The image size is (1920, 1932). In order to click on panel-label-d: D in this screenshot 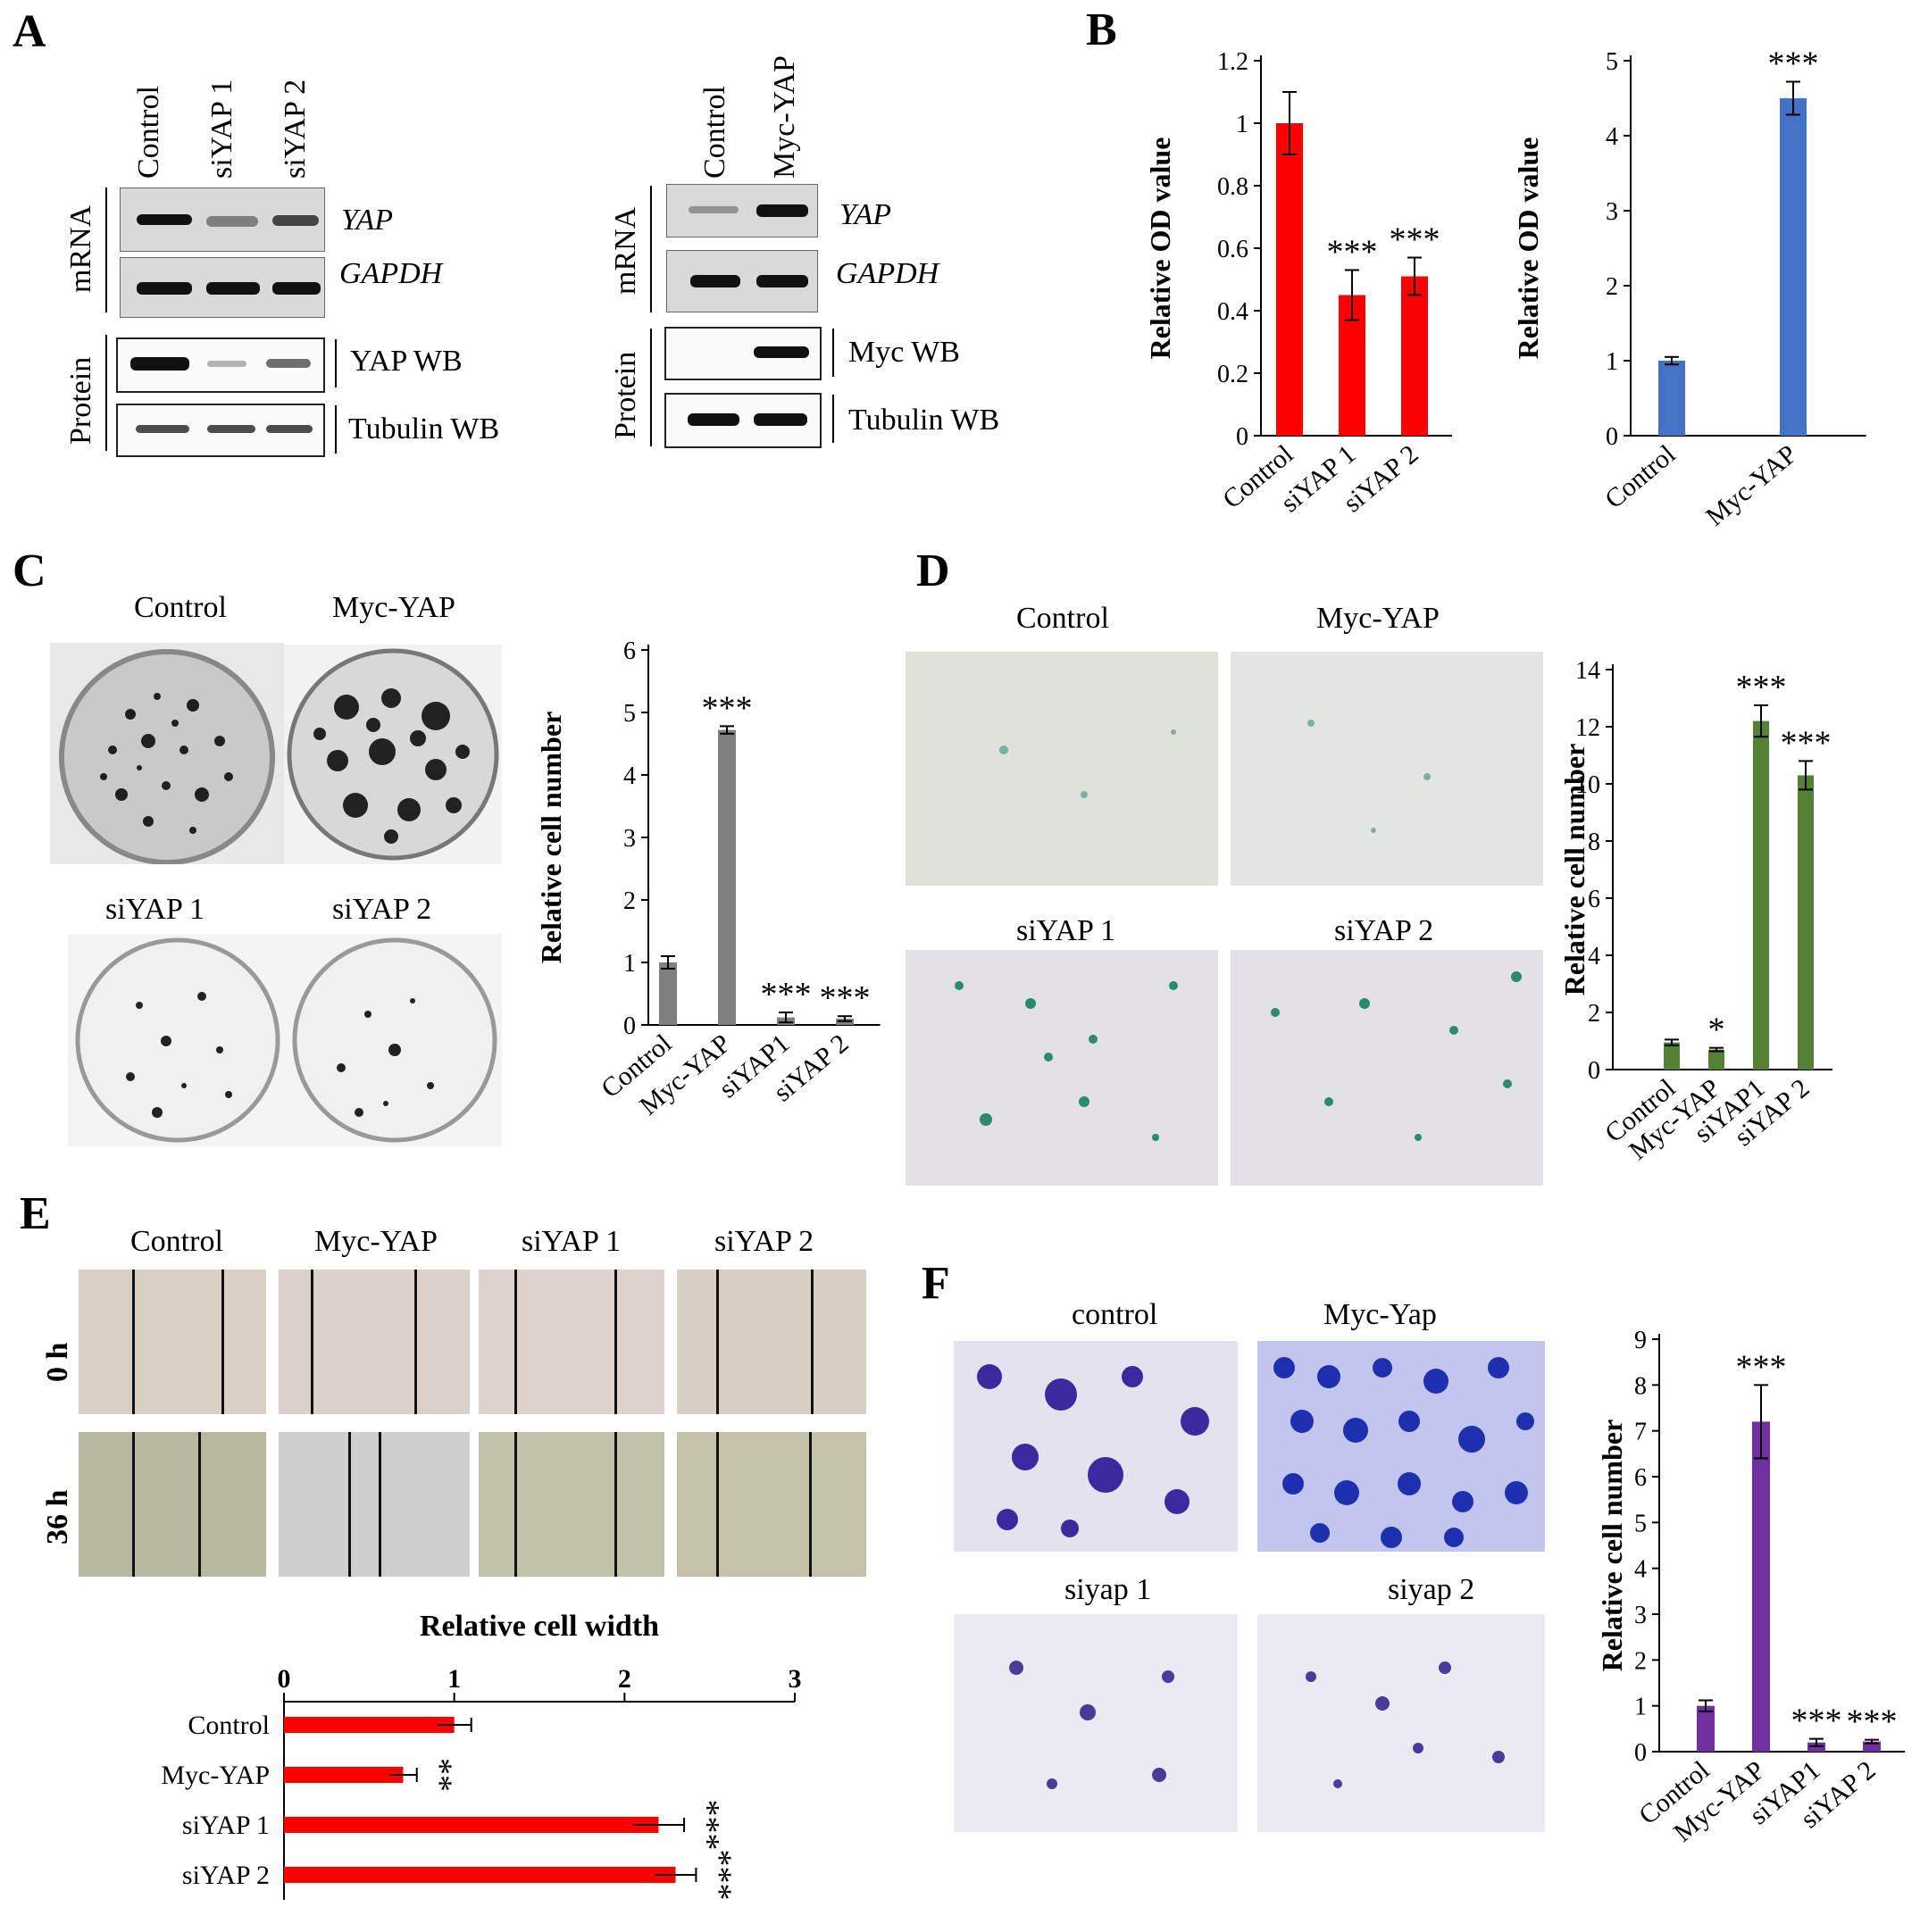, I will do `click(933, 570)`.